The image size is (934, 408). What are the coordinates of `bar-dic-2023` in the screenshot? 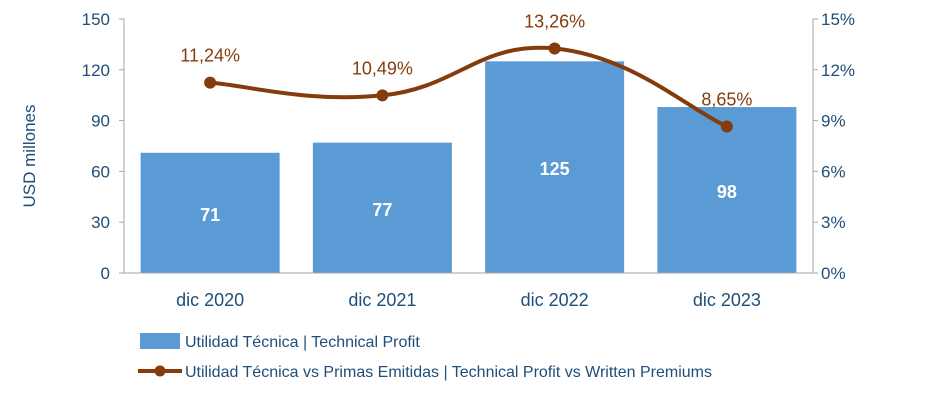 It's located at (727, 190).